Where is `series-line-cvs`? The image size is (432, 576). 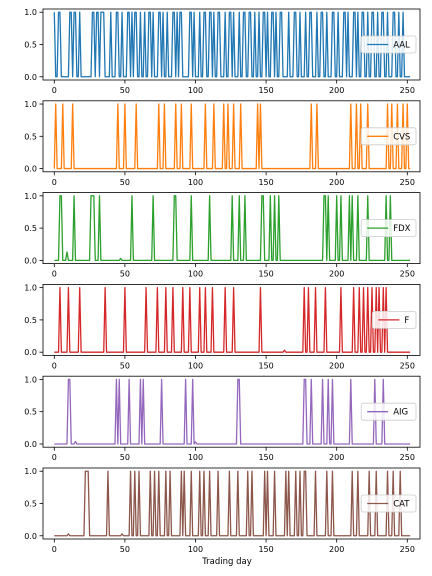 series-line-cvs is located at coordinates (232, 136).